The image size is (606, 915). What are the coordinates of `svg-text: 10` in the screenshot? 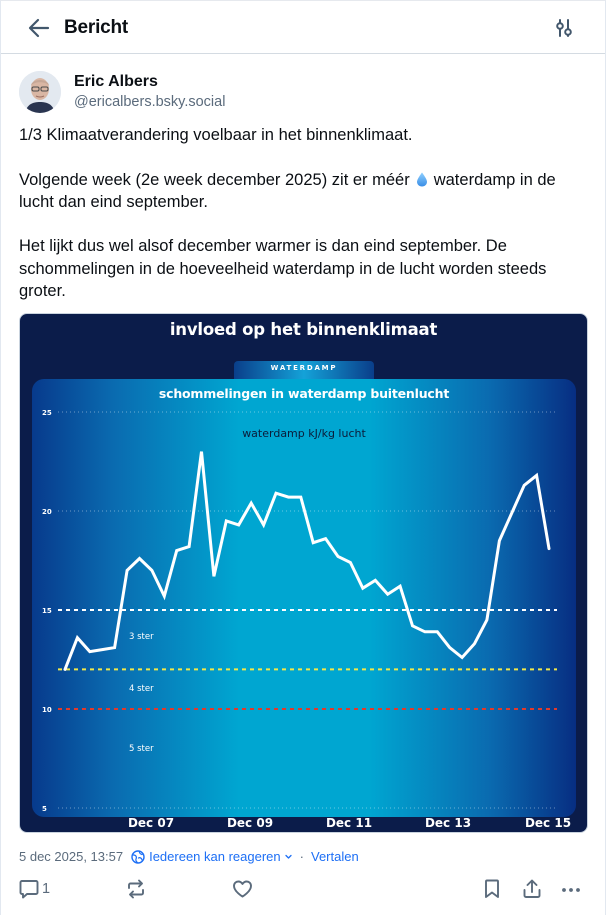 It's located at (47, 710).